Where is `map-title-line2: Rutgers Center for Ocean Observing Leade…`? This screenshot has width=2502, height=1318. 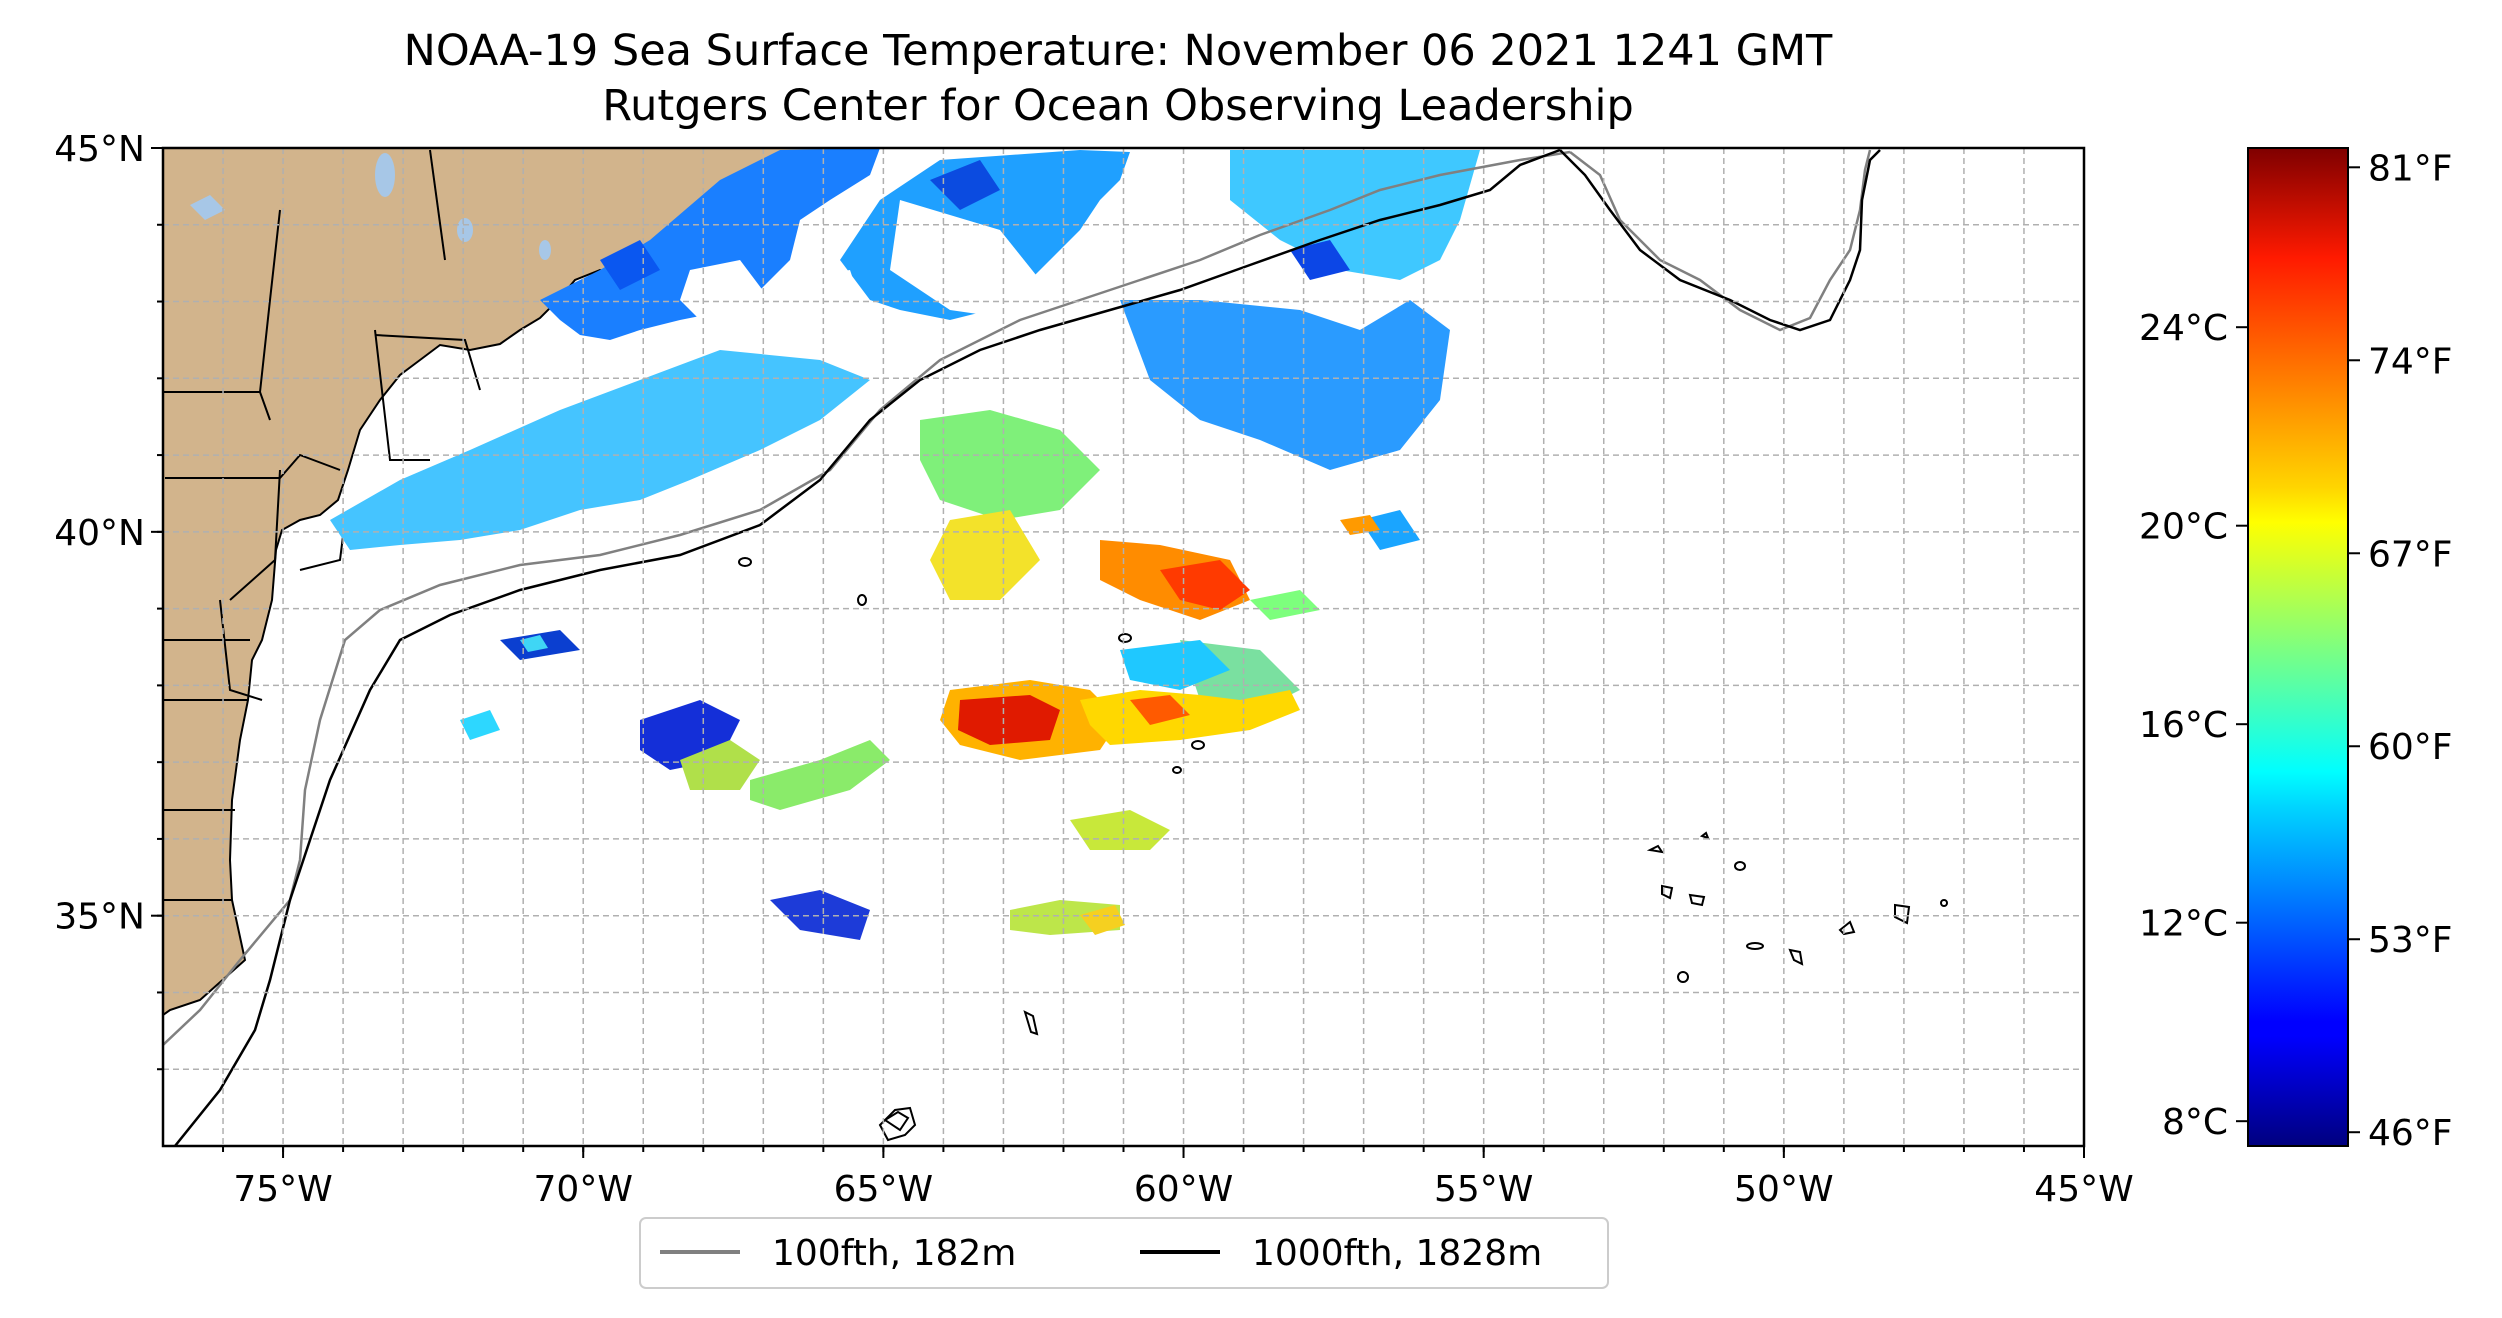 map-title-line2: Rutgers Center for Ocean Observing Leade… is located at coordinates (1118, 106).